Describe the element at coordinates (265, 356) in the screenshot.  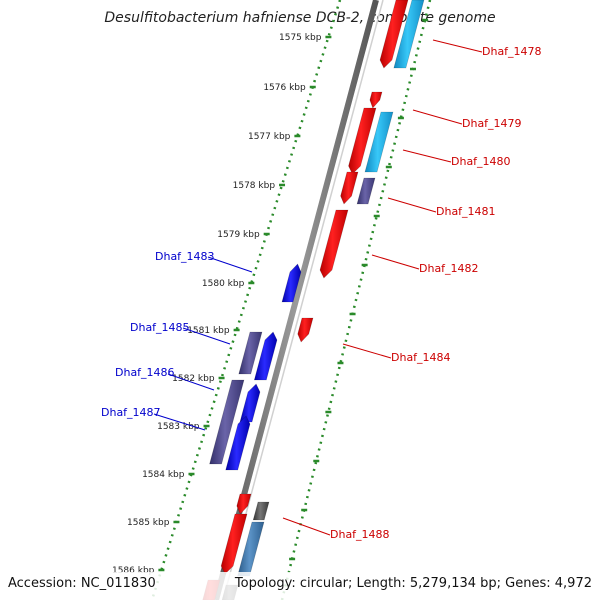
I see `gene-dhaf-1485-blue` at that location.